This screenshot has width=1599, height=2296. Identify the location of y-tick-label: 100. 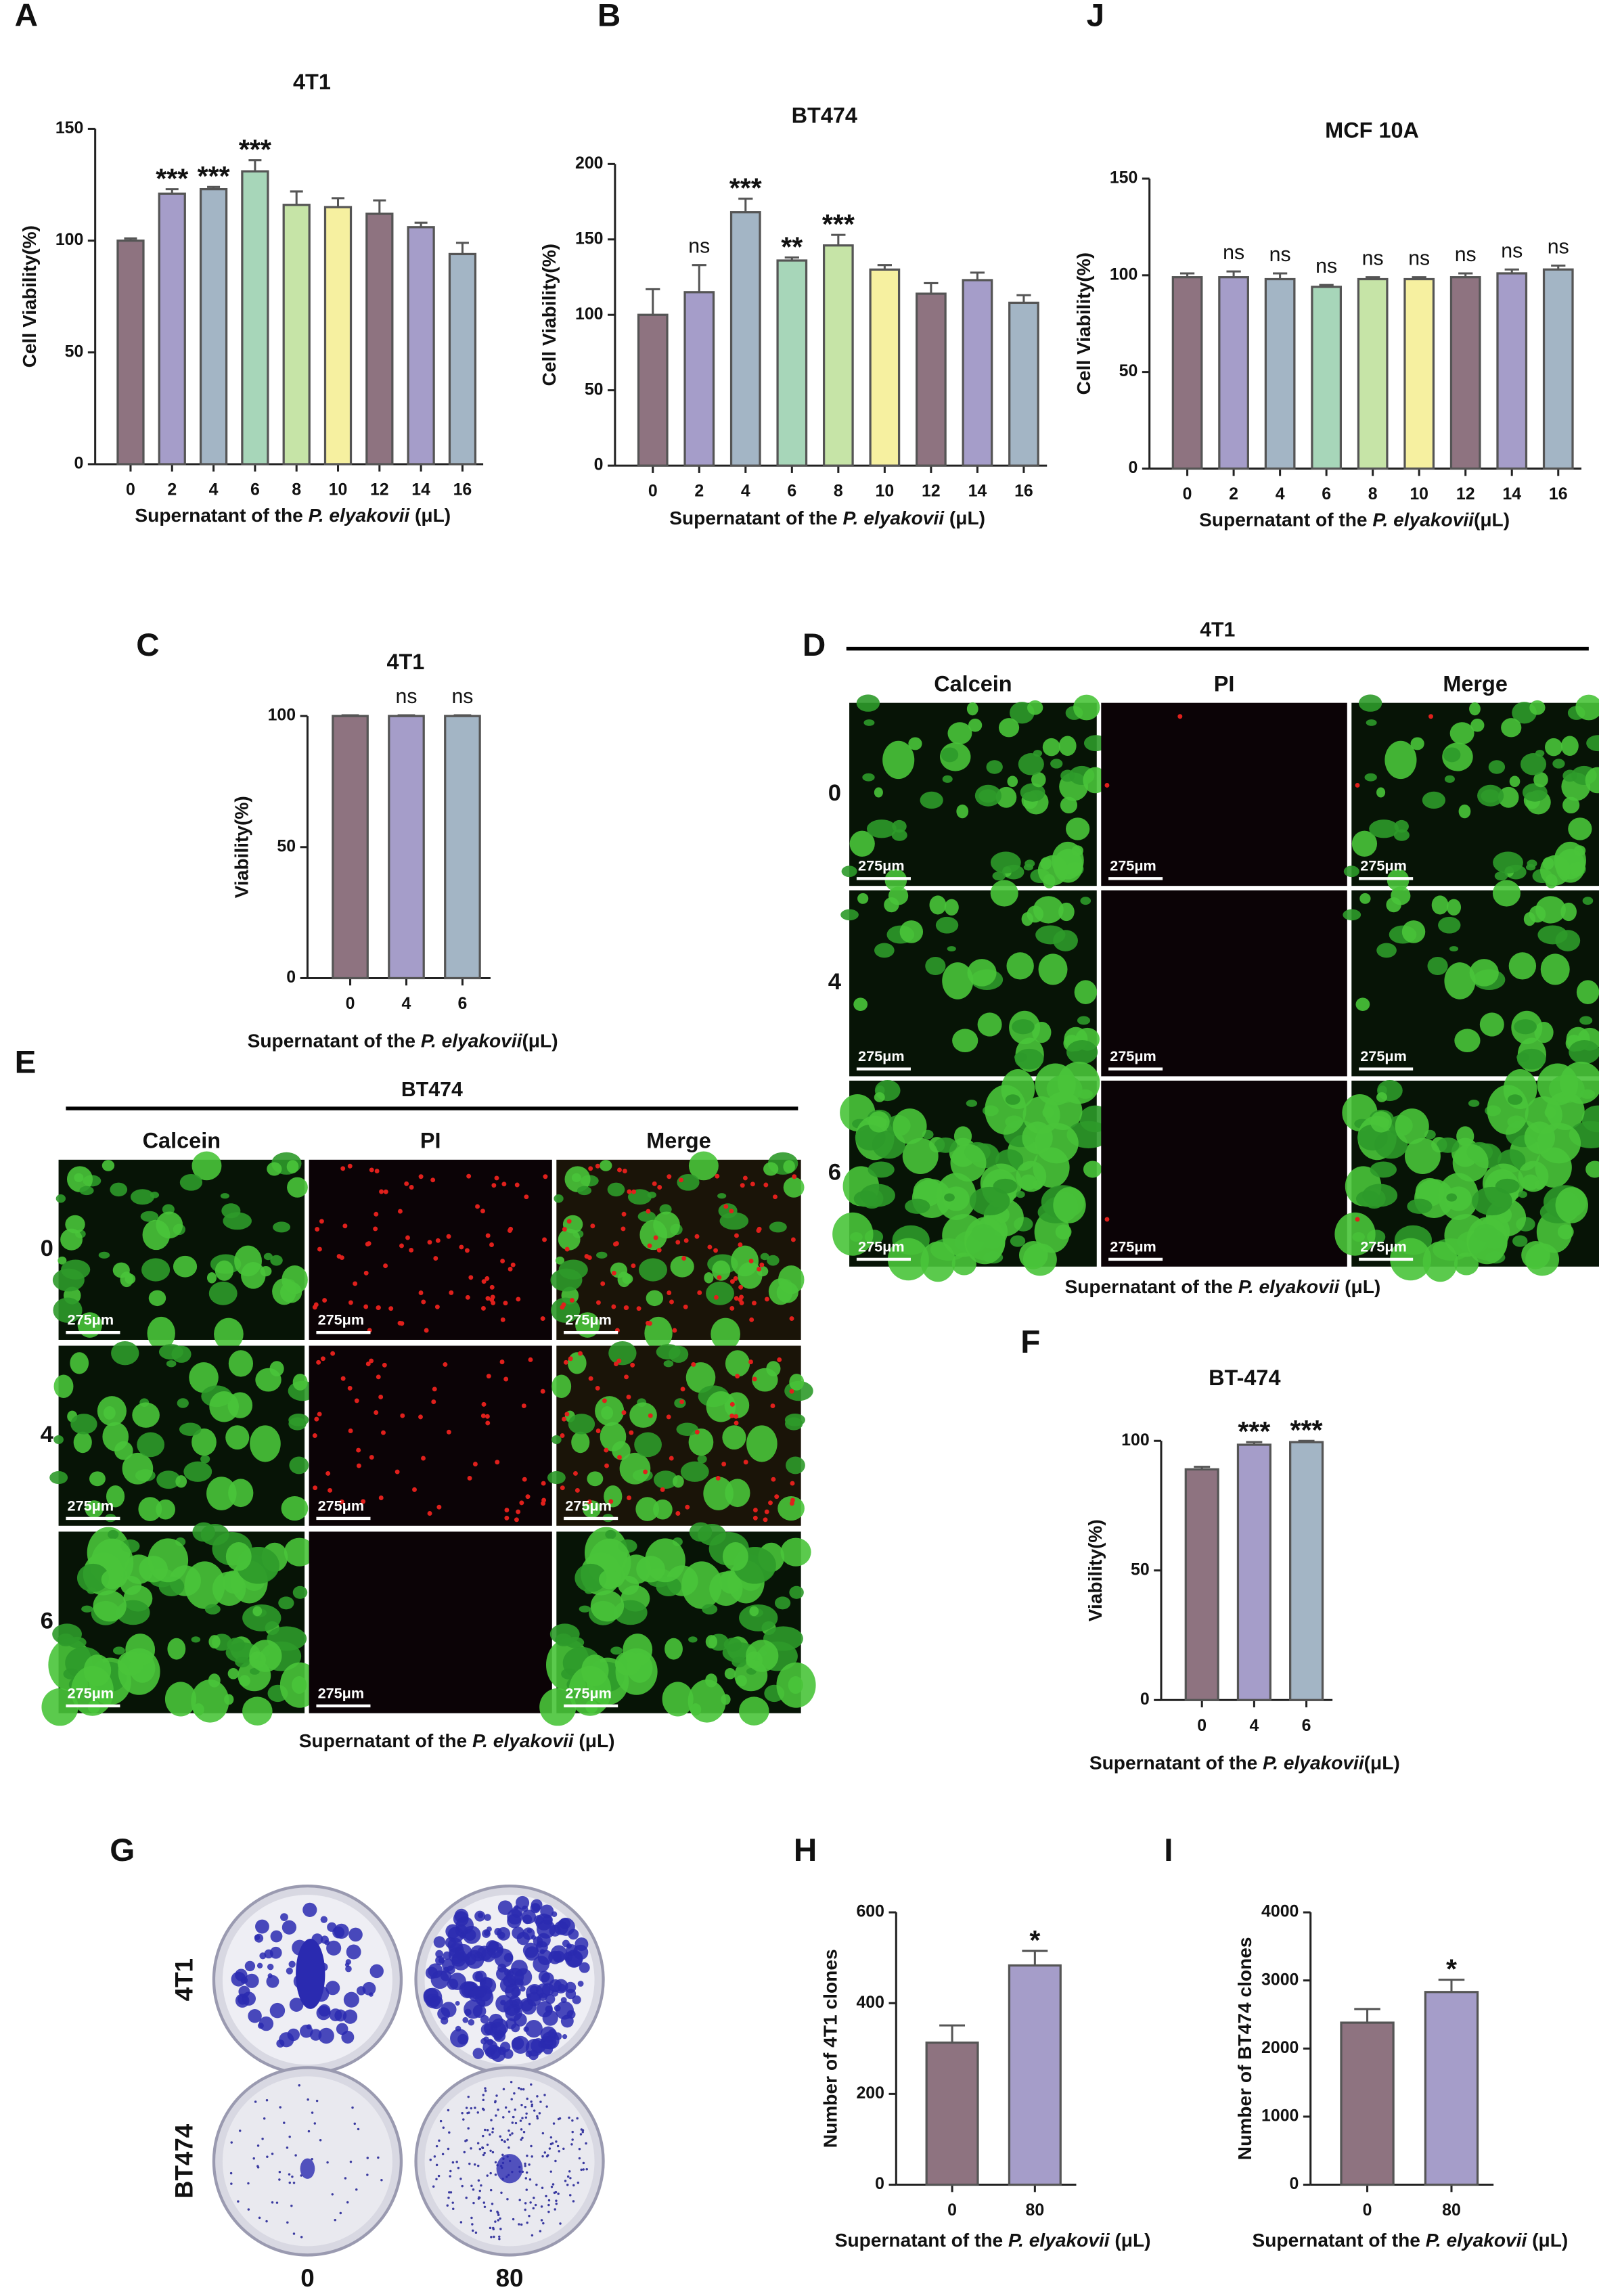
(589, 314).